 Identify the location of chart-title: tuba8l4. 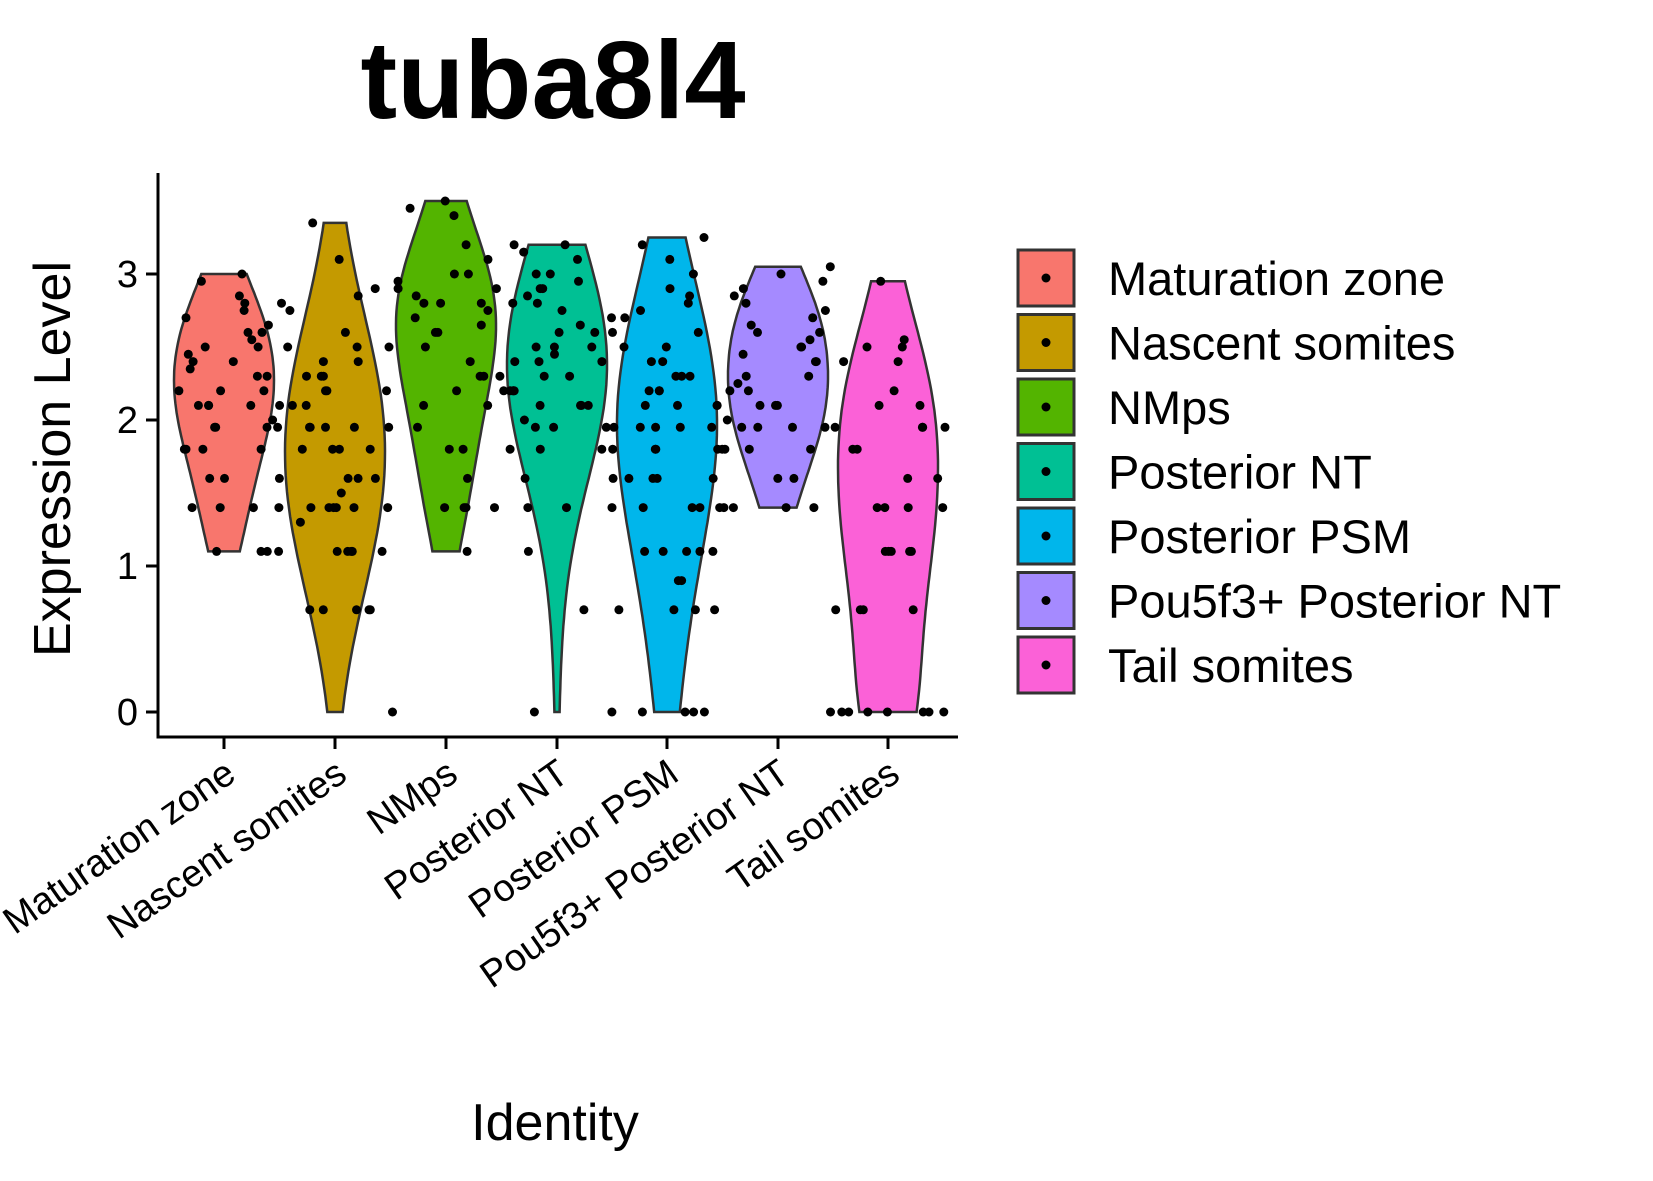
(552, 80).